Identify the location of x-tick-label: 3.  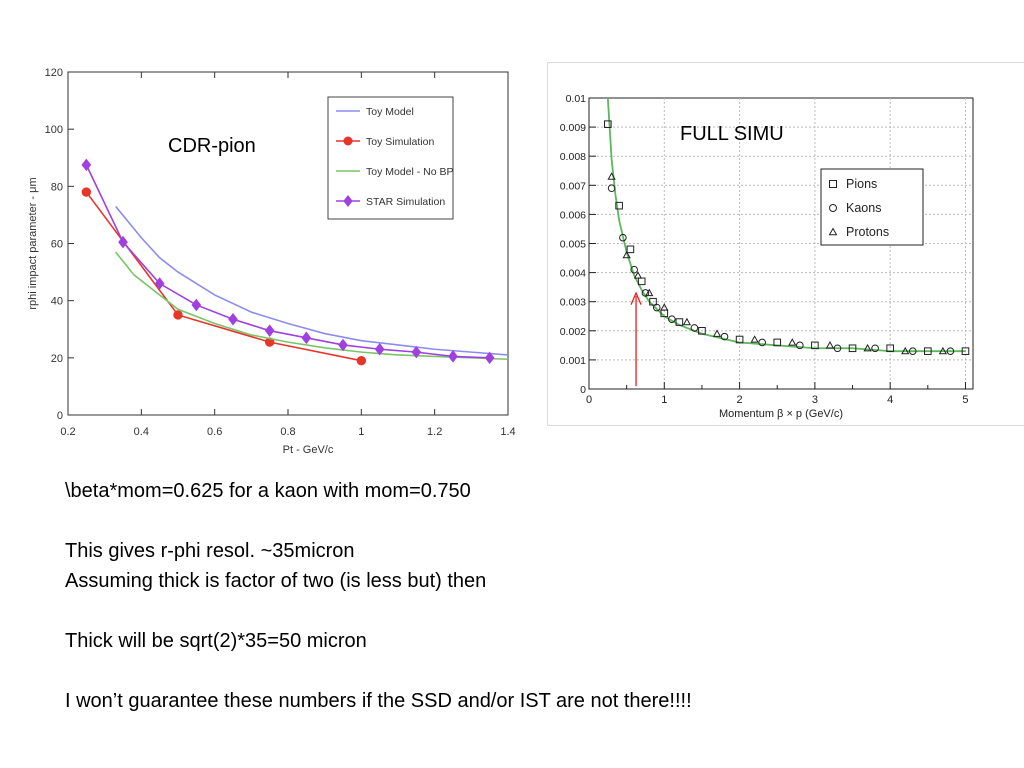
(815, 400).